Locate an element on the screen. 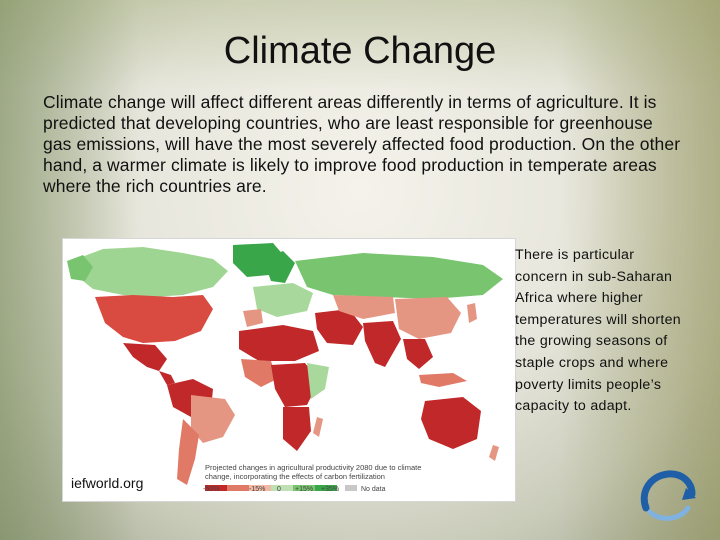 Image resolution: width=720 pixels, height=540 pixels. legend-label: 0 is located at coordinates (279, 489).